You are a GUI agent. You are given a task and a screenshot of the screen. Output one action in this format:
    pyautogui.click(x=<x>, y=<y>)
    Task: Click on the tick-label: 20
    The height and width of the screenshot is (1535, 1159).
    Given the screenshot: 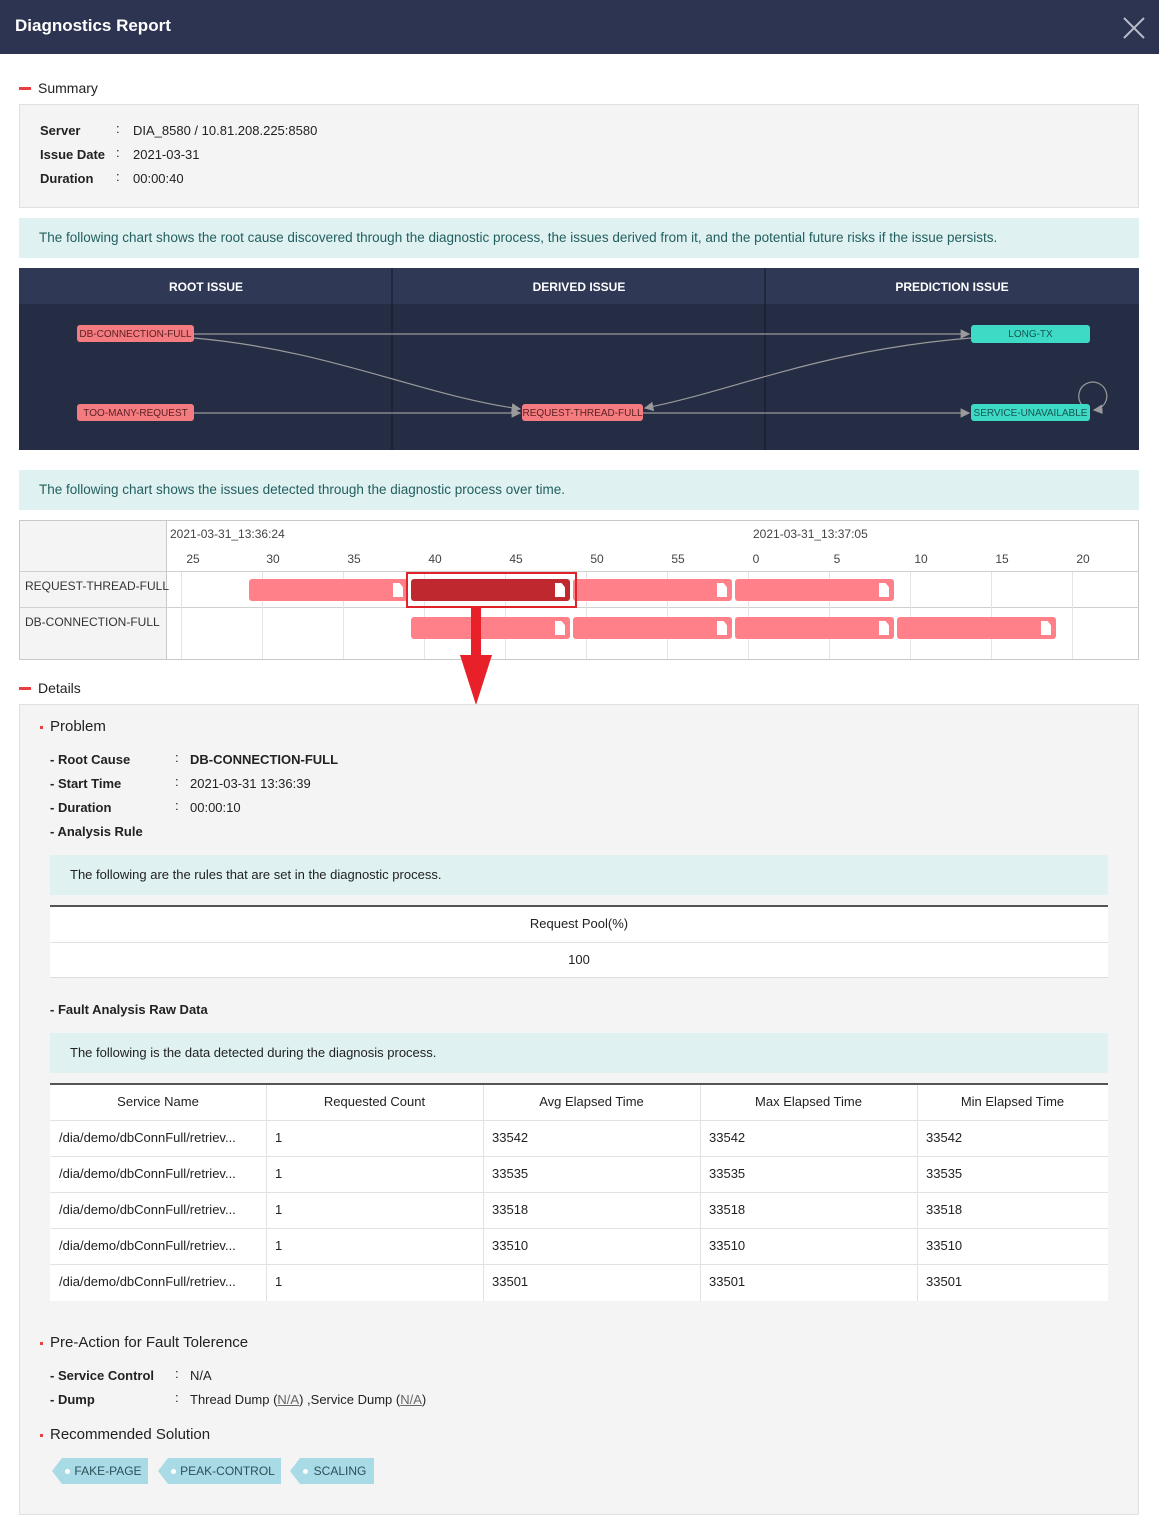 What is the action you would take?
    pyautogui.click(x=1083, y=559)
    